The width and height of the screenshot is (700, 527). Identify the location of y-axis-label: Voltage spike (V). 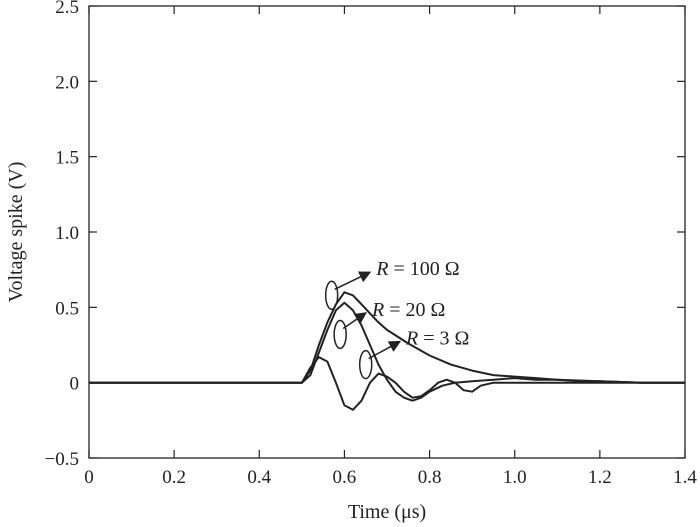
(16, 232).